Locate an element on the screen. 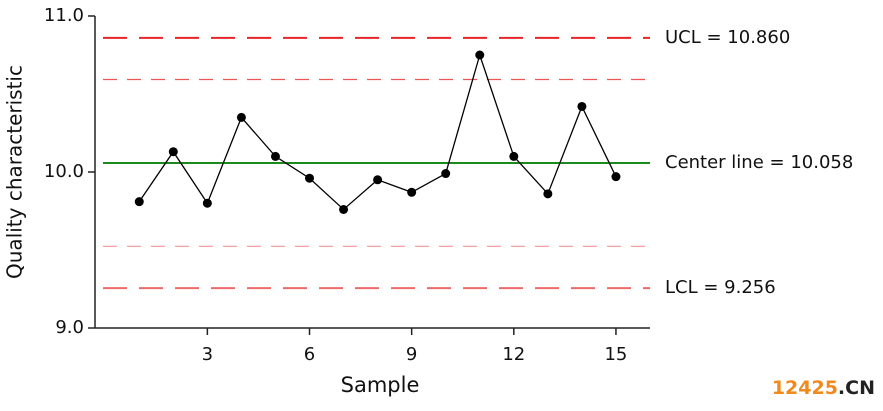 This screenshot has height=411, width=883. x-tick-label: 3 is located at coordinates (207, 354).